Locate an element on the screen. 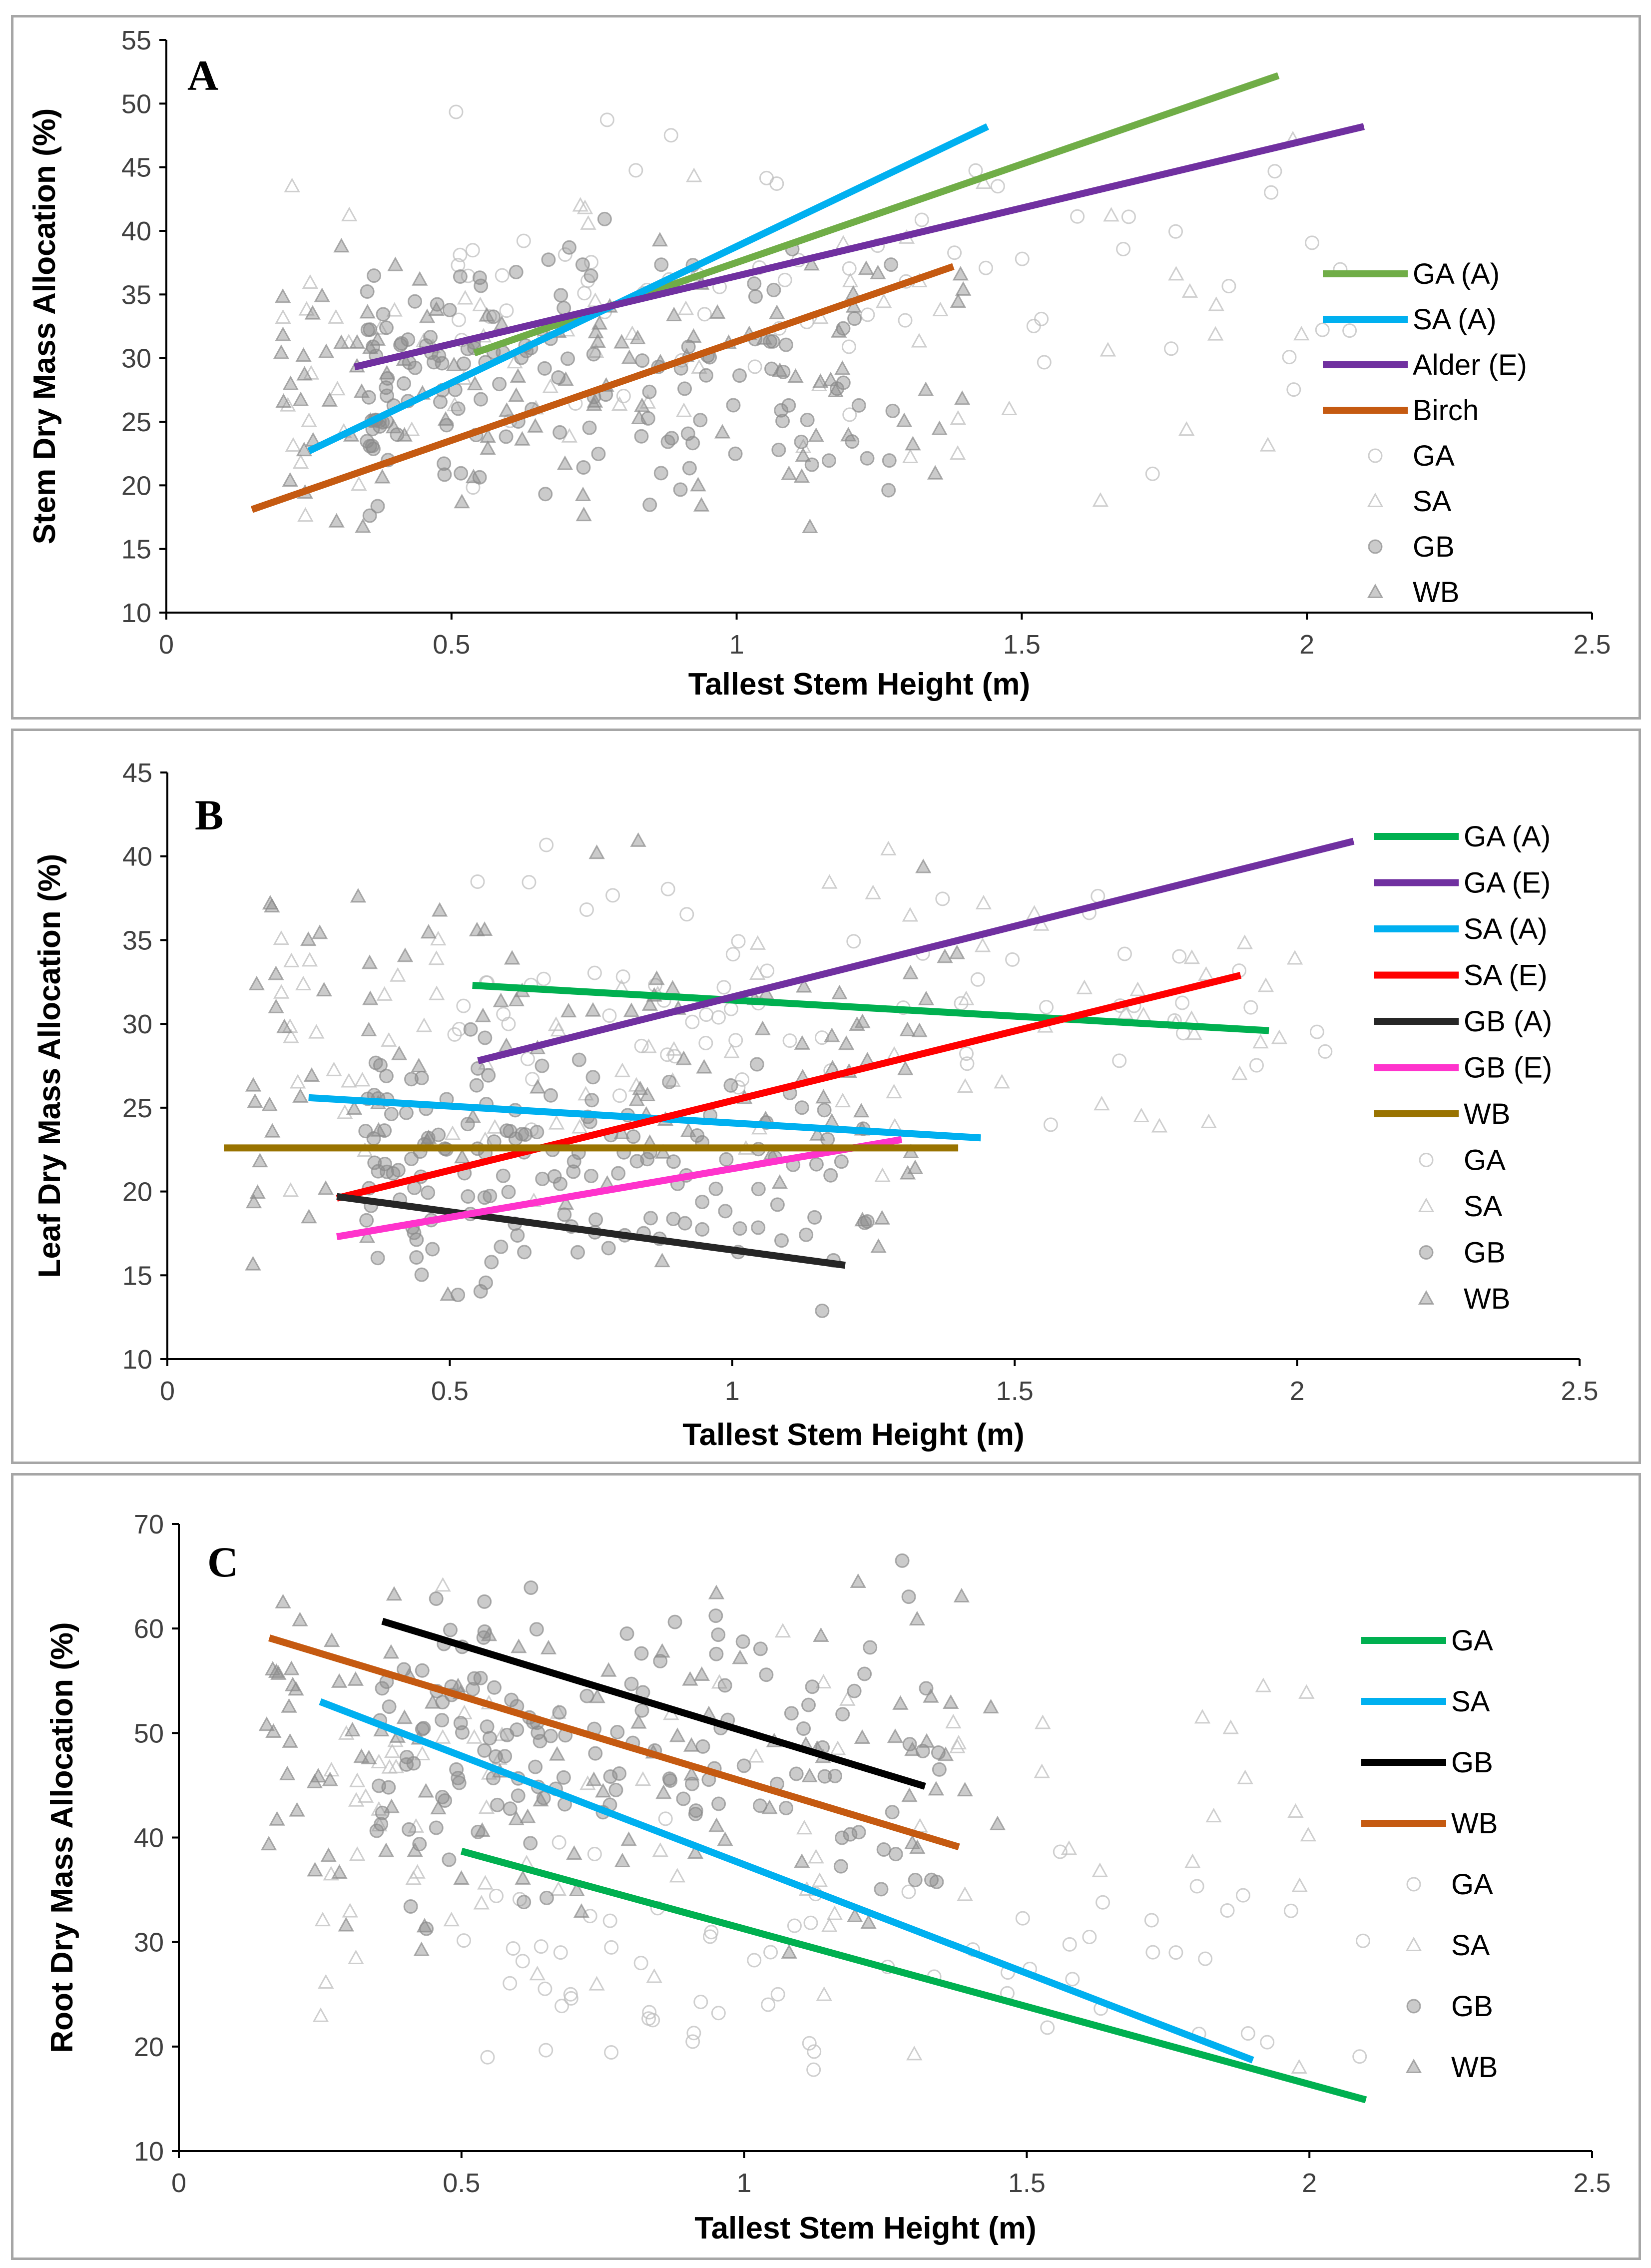  trend-line-ga-e is located at coordinates (916, 950).